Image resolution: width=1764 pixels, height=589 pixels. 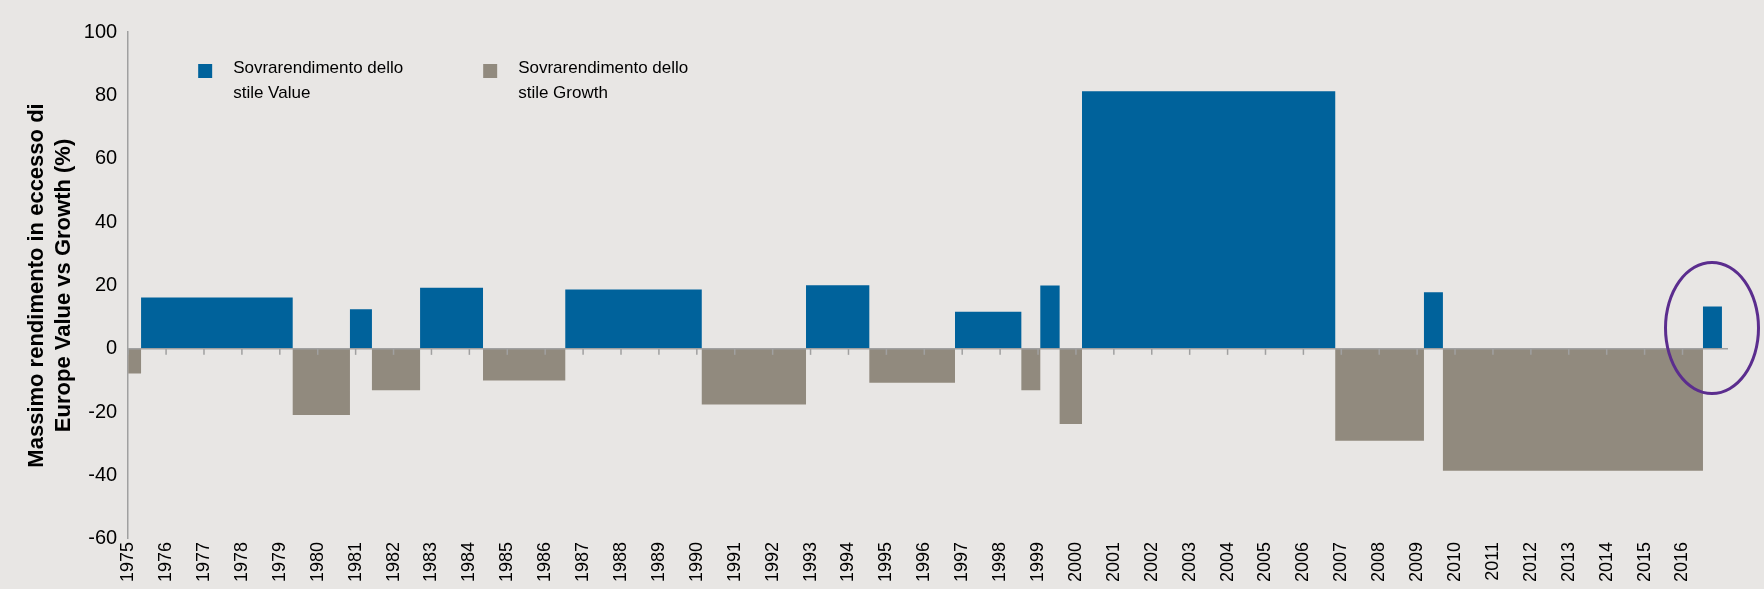 I want to click on x-tick-label: 2014, so click(x=1605, y=561).